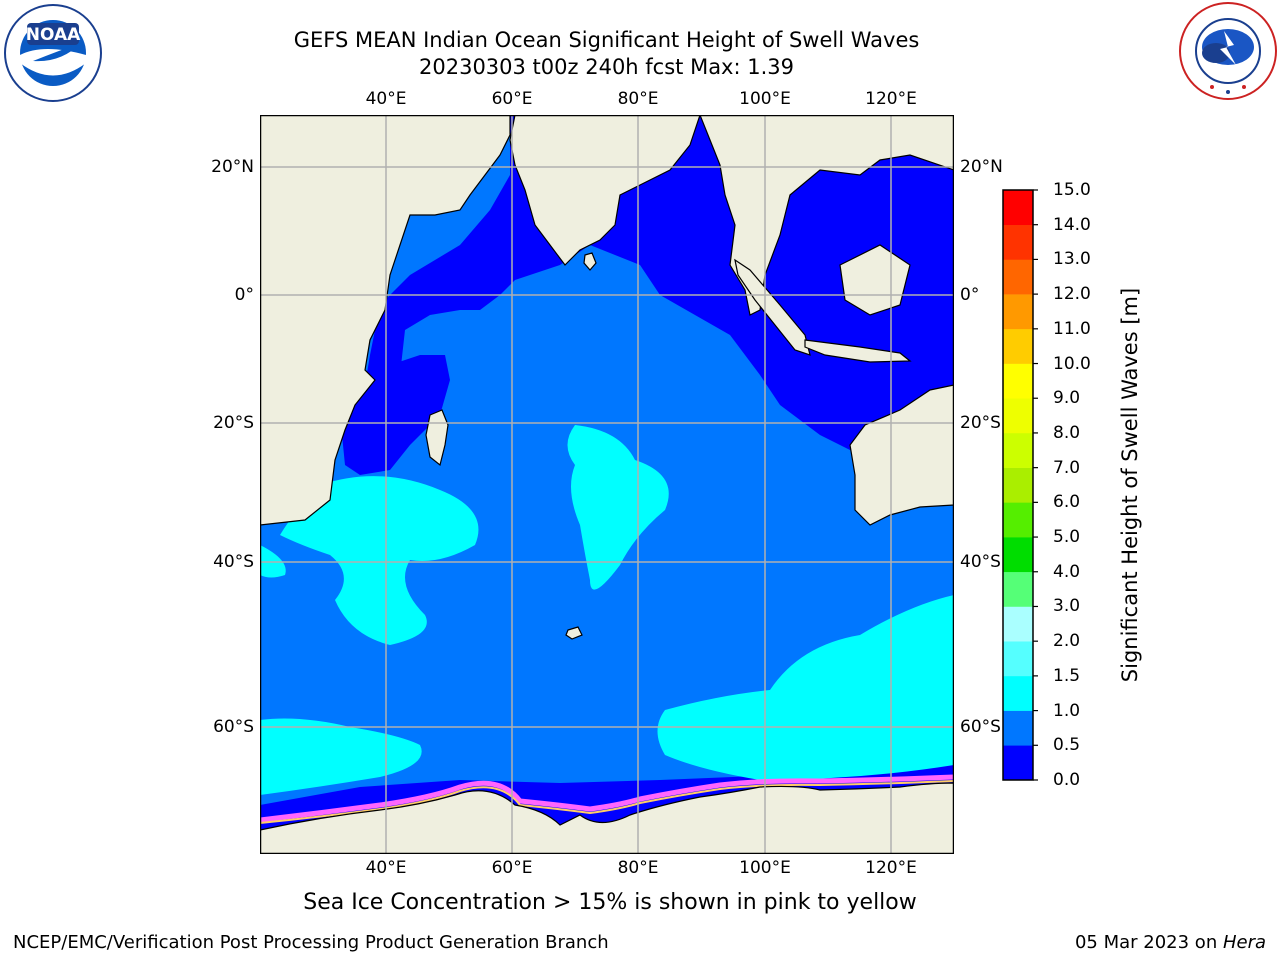  What do you see at coordinates (1067, 571) in the screenshot?
I see `colorbar-tick-label: 4.0` at bounding box center [1067, 571].